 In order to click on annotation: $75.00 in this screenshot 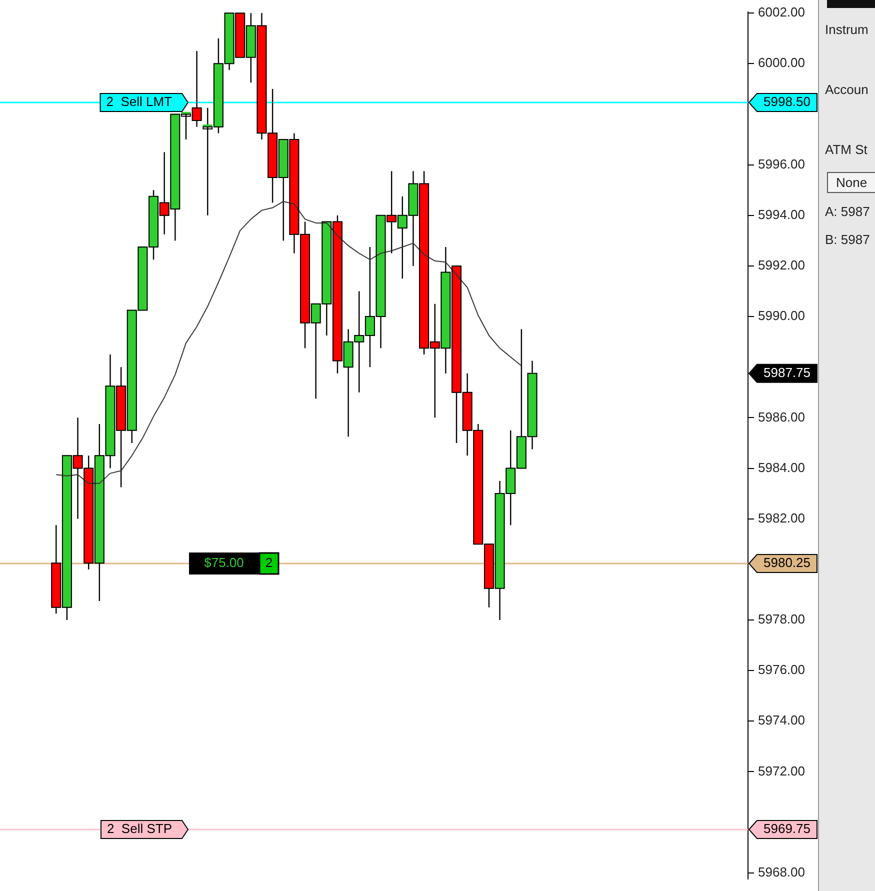, I will do `click(224, 562)`.